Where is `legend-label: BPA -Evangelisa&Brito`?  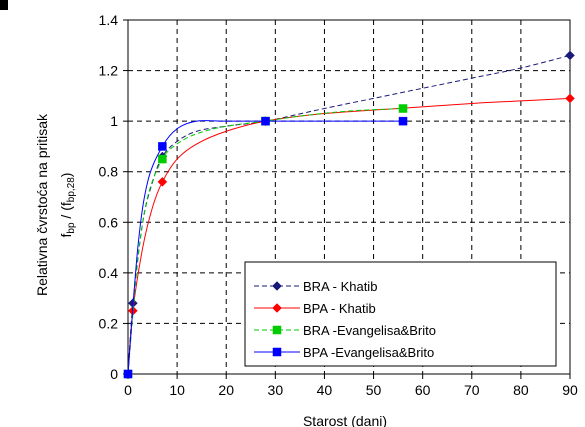
legend-label: BPA -Evangelisa&Brito is located at coordinates (368, 352).